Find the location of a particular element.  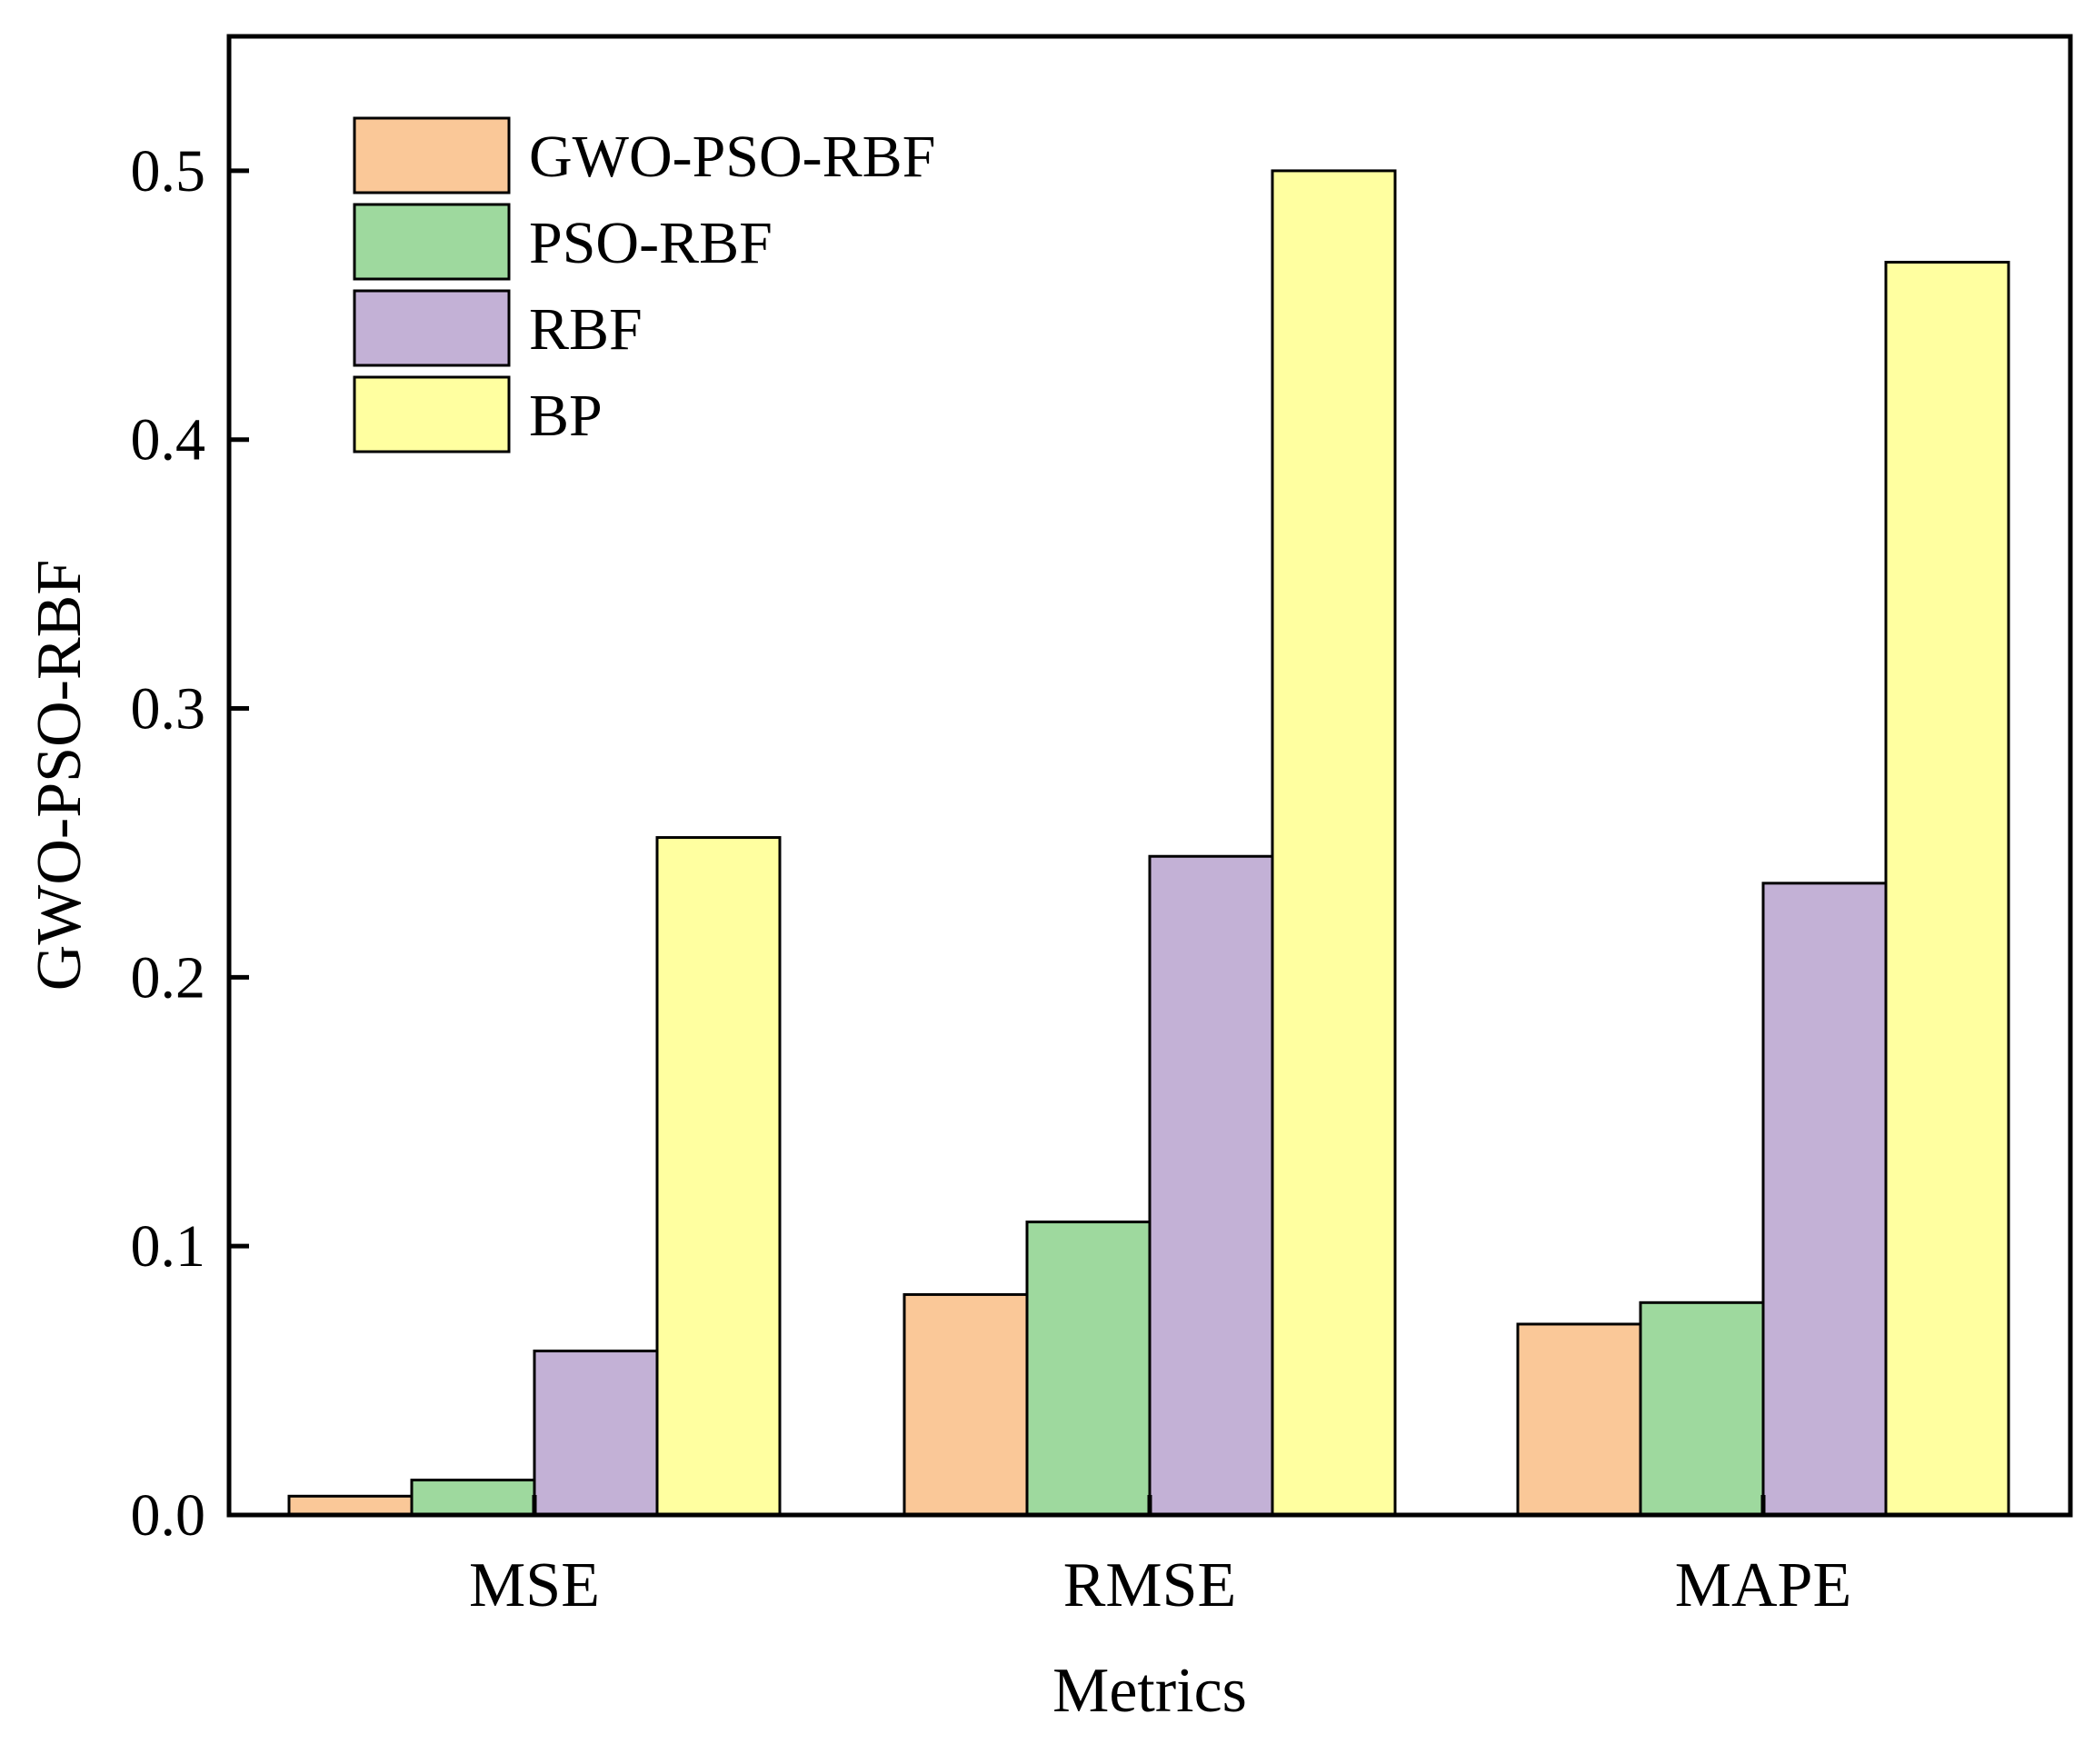

y-axis-title: GWO-PSO-RBF is located at coordinates (60, 776).